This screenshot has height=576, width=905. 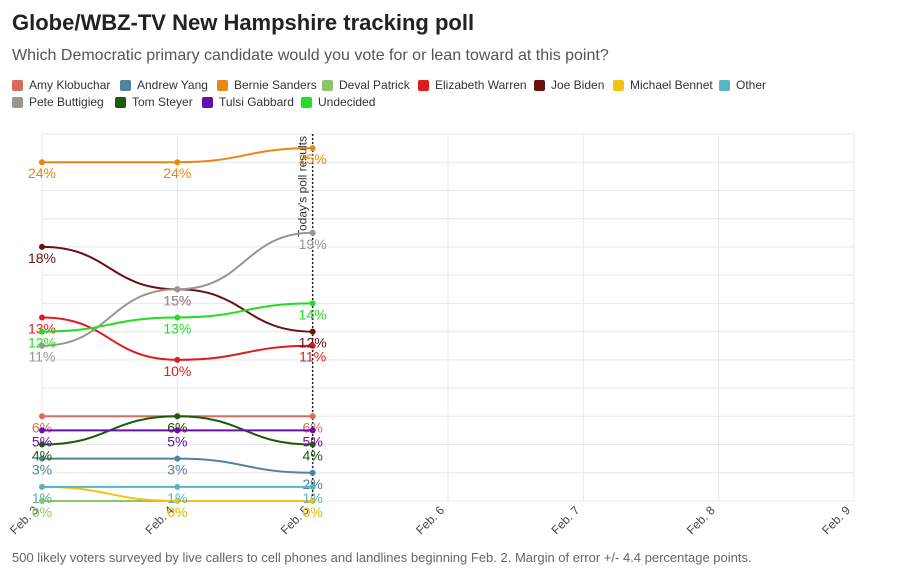 What do you see at coordinates (177, 473) in the screenshot?
I see `series-andrew-yang: 3% 3%2%` at bounding box center [177, 473].